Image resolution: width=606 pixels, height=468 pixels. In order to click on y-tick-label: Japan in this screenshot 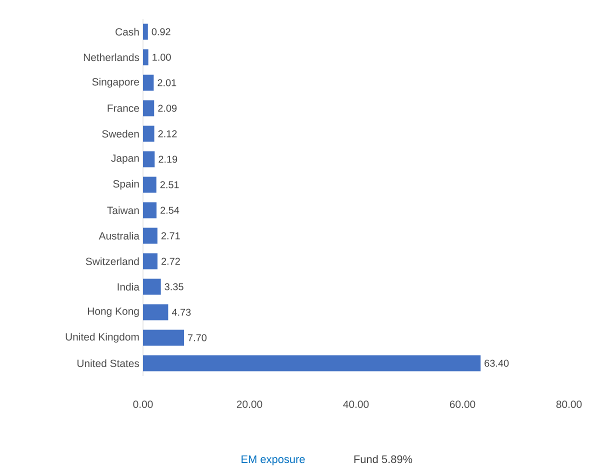, I will do `click(125, 159)`.